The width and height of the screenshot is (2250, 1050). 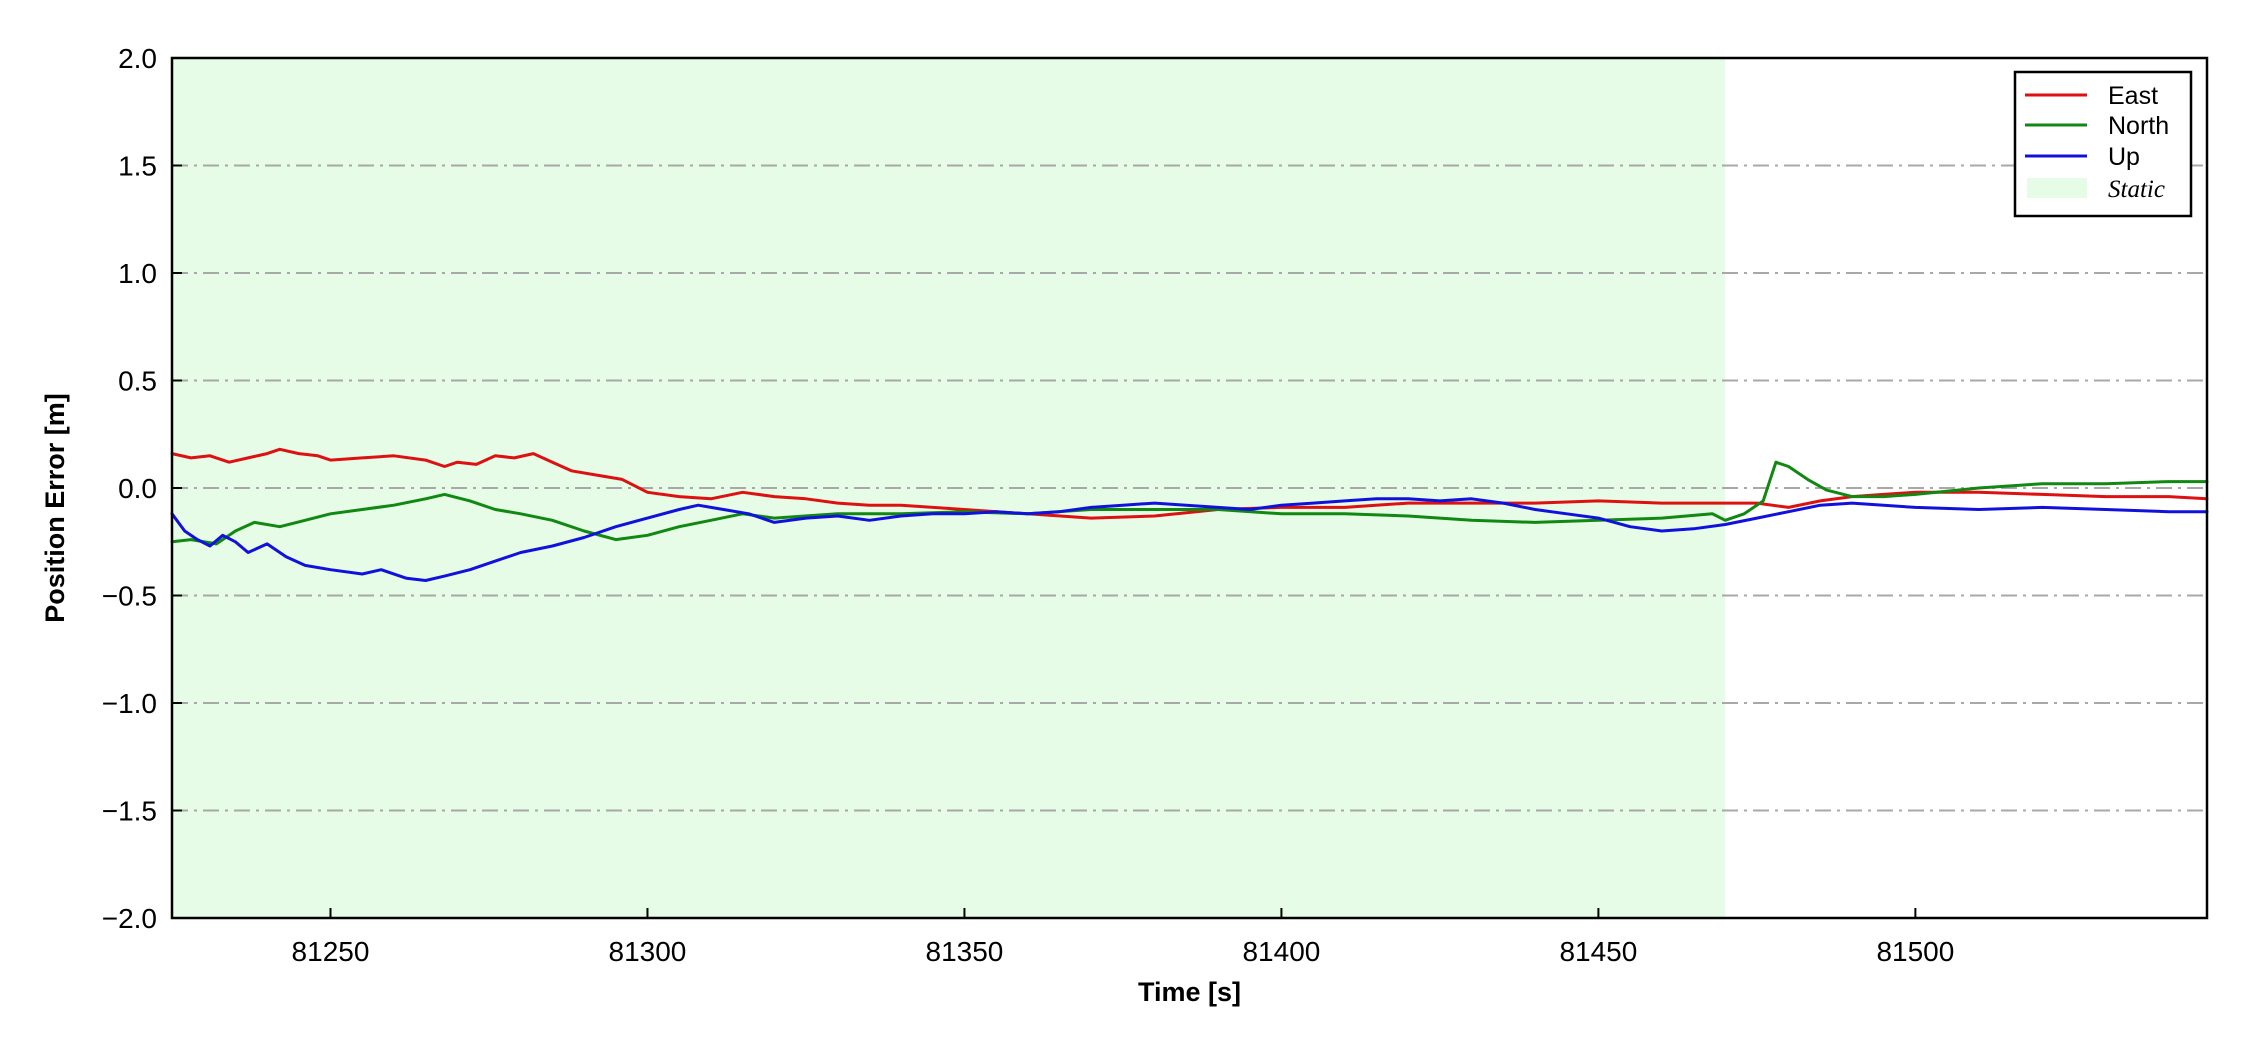 I want to click on x-tick-label: 81450, so click(x=1598, y=951).